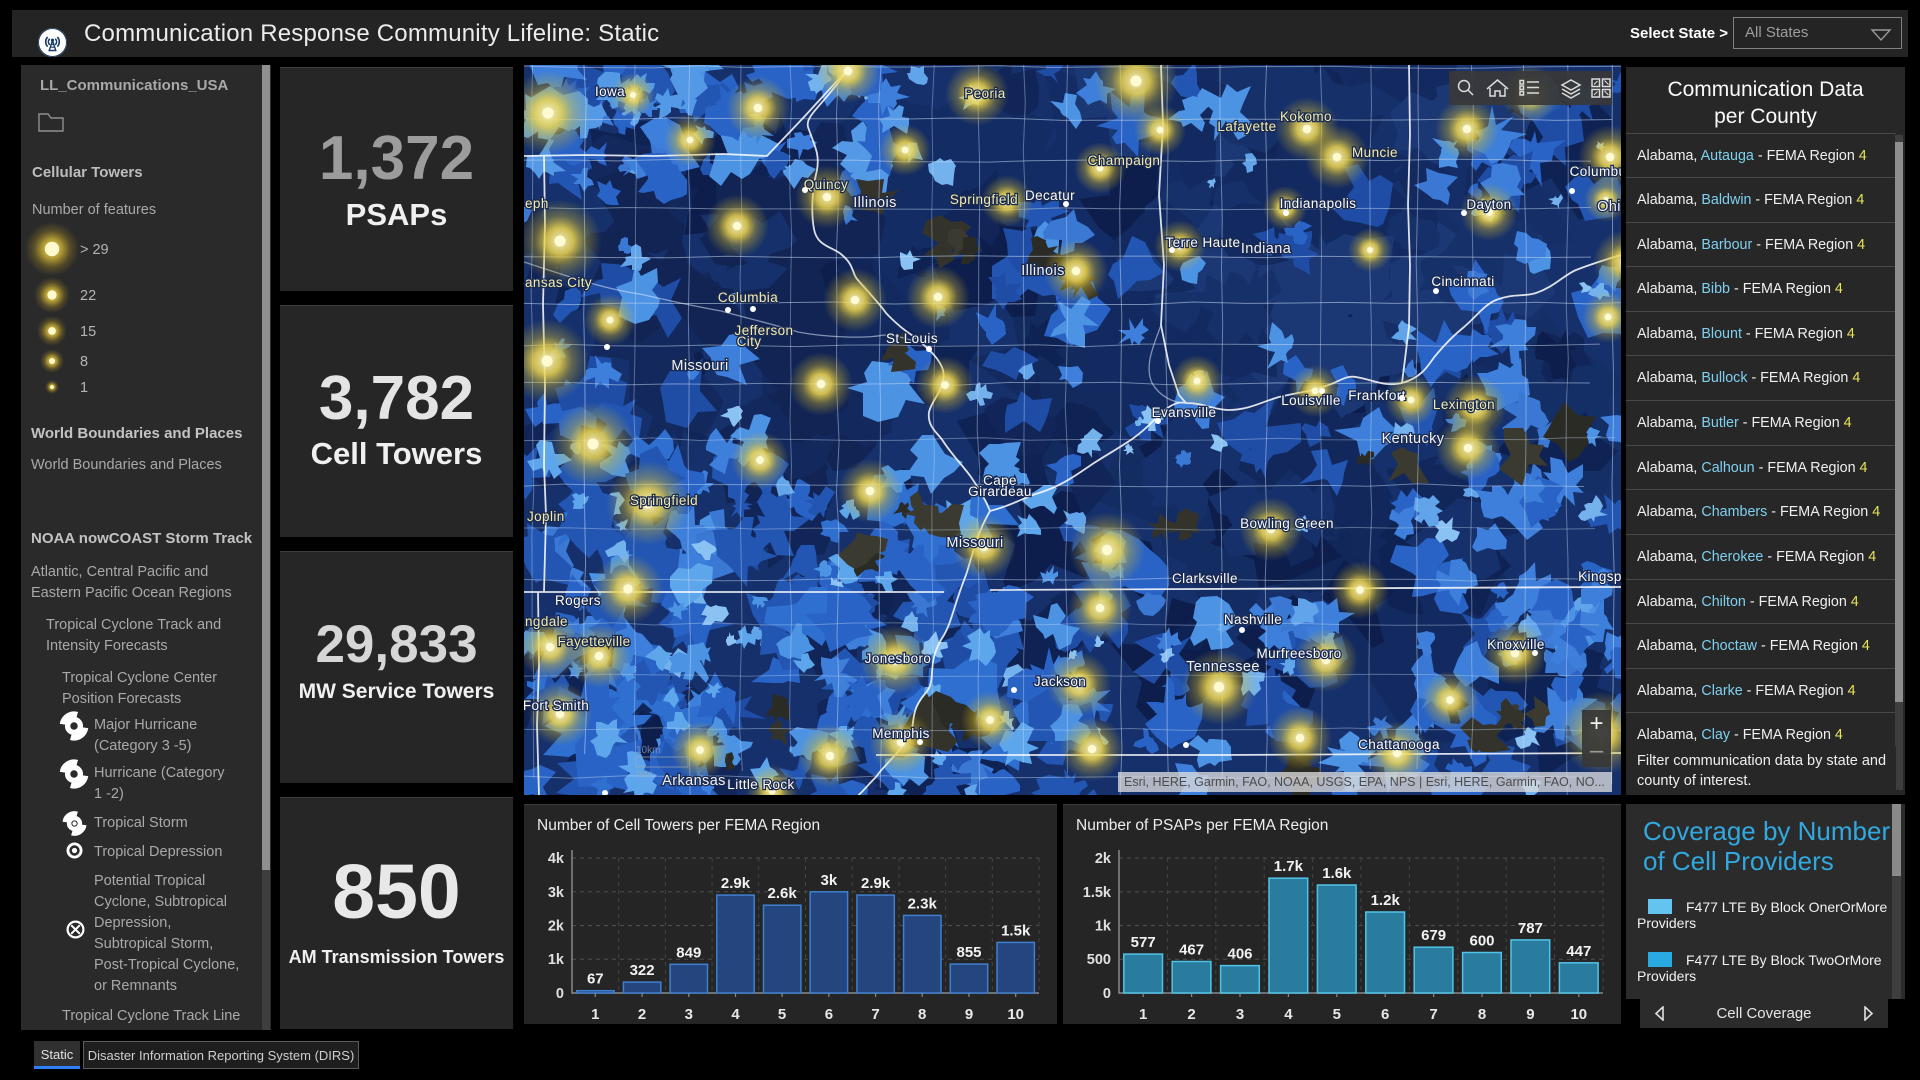  I want to click on svg-text: 577, so click(1143, 942).